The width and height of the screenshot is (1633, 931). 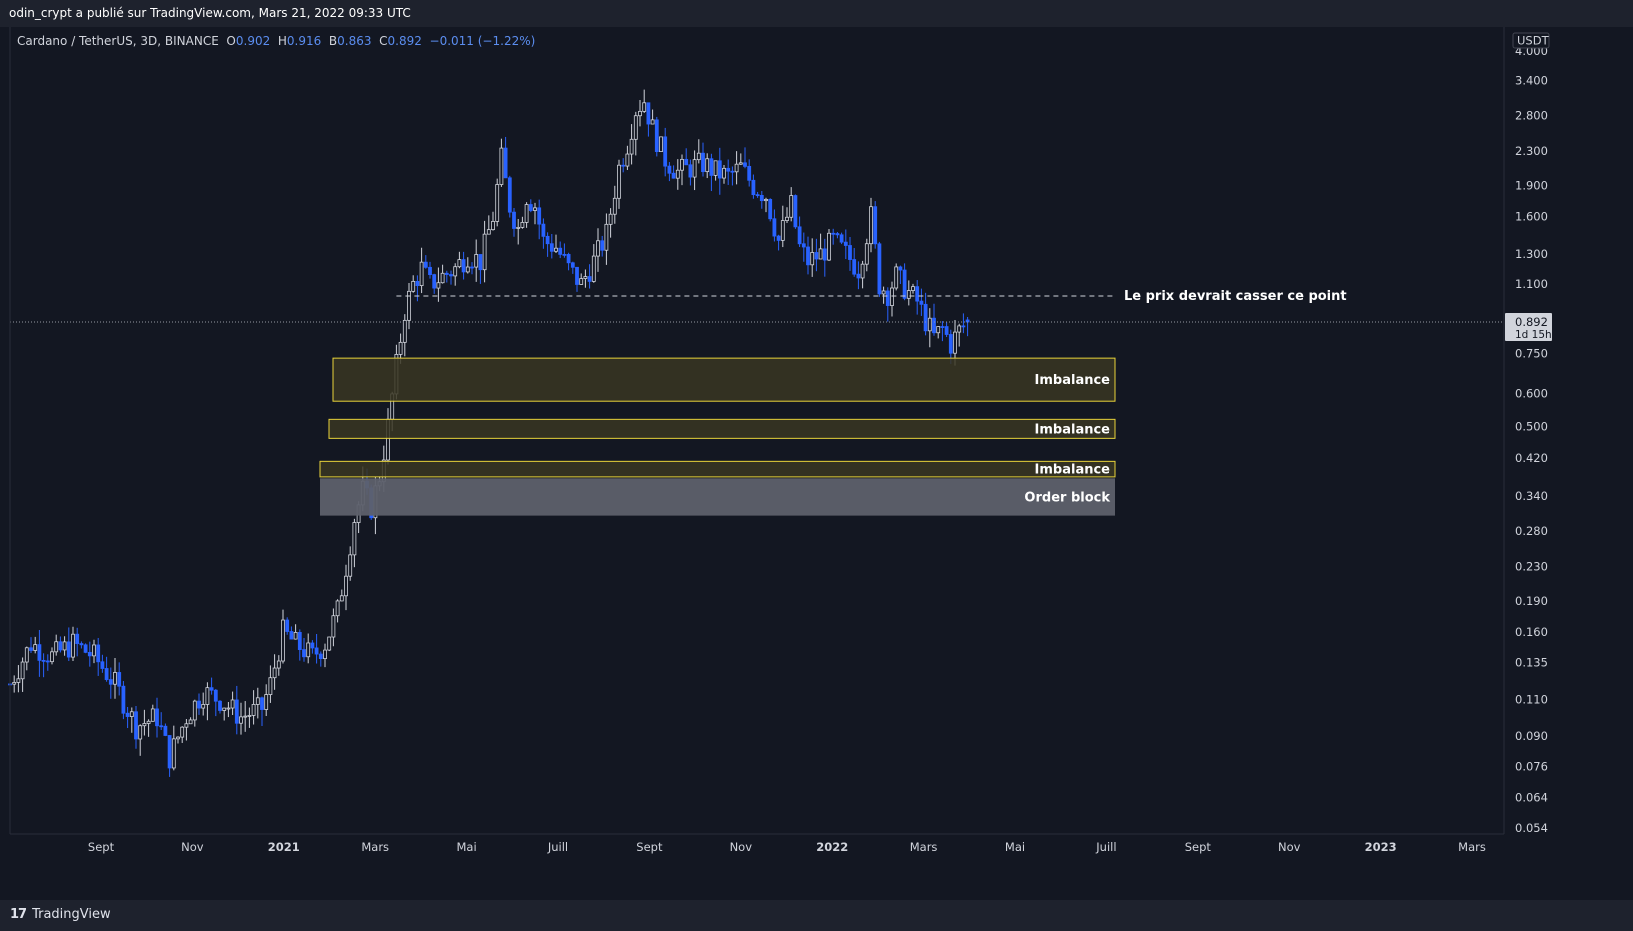 I want to click on price-tick-label: 1.900, so click(x=1531, y=186).